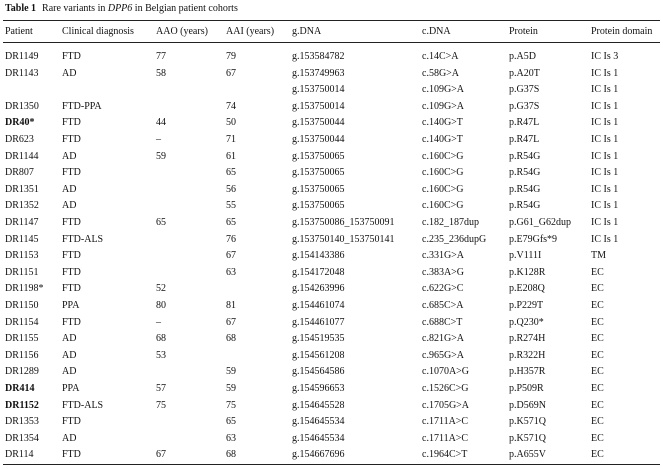 The image size is (663, 469). What do you see at coordinates (71, 388) in the screenshot?
I see `table-cell: PPA` at bounding box center [71, 388].